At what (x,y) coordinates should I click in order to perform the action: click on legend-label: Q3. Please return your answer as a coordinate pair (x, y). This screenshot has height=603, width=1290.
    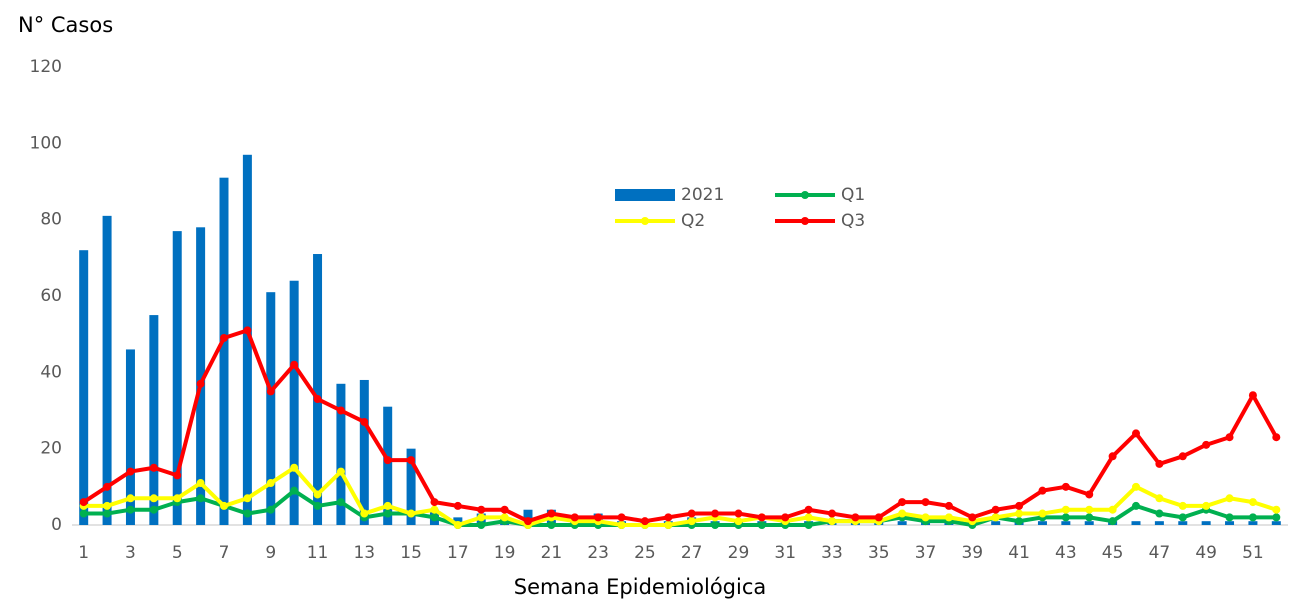
    Looking at the image, I should click on (853, 221).